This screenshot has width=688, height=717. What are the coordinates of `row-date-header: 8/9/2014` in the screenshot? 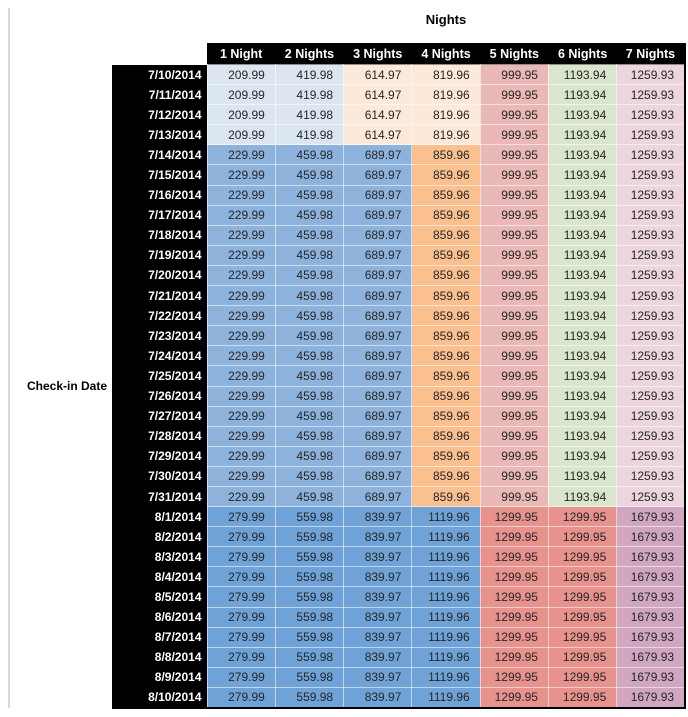 It's located at (159, 677).